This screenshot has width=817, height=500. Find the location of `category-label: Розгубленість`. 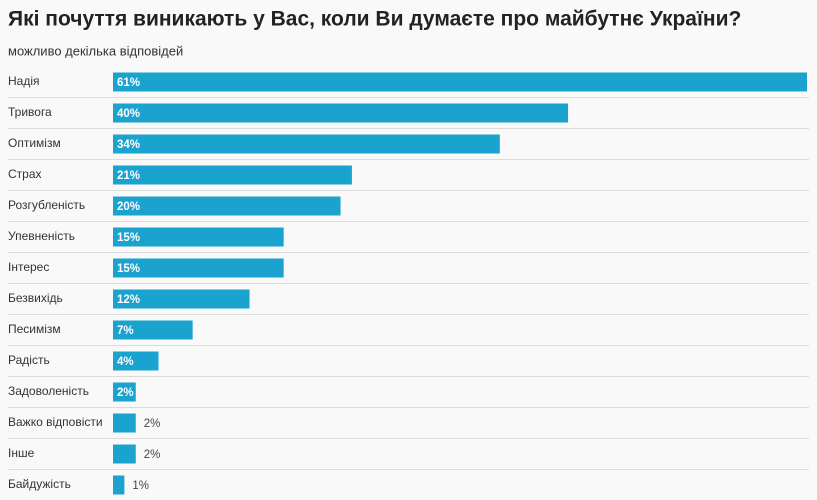

category-label: Розгубленість is located at coordinates (46, 205).